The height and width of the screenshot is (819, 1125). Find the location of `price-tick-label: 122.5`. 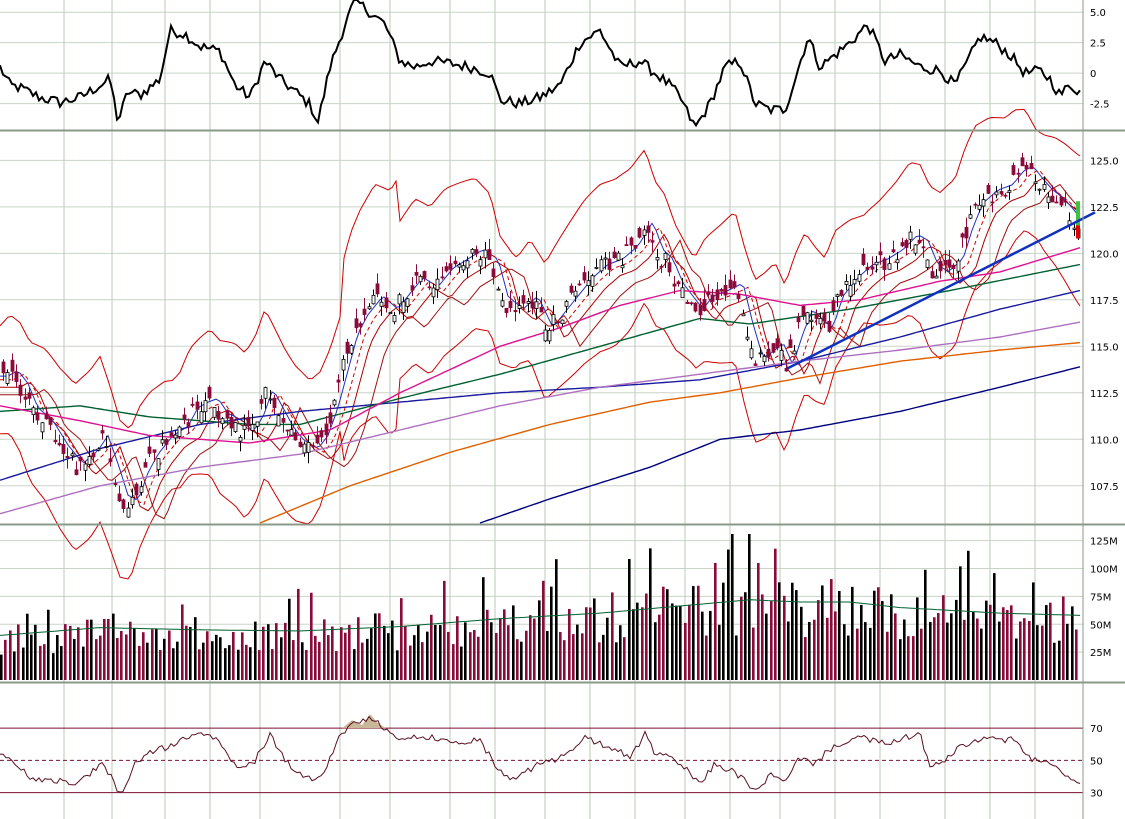

price-tick-label: 122.5 is located at coordinates (1104, 208).